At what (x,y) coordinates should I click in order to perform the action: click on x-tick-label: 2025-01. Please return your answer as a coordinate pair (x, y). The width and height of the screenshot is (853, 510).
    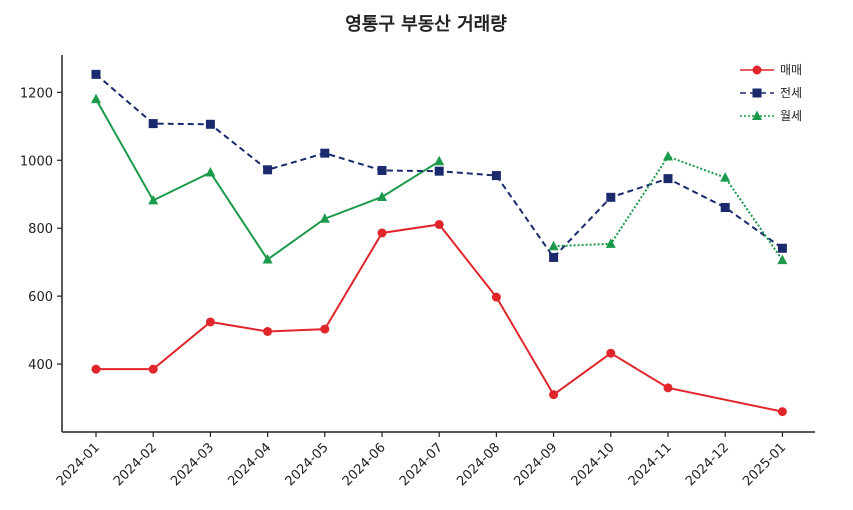
    Looking at the image, I should click on (764, 464).